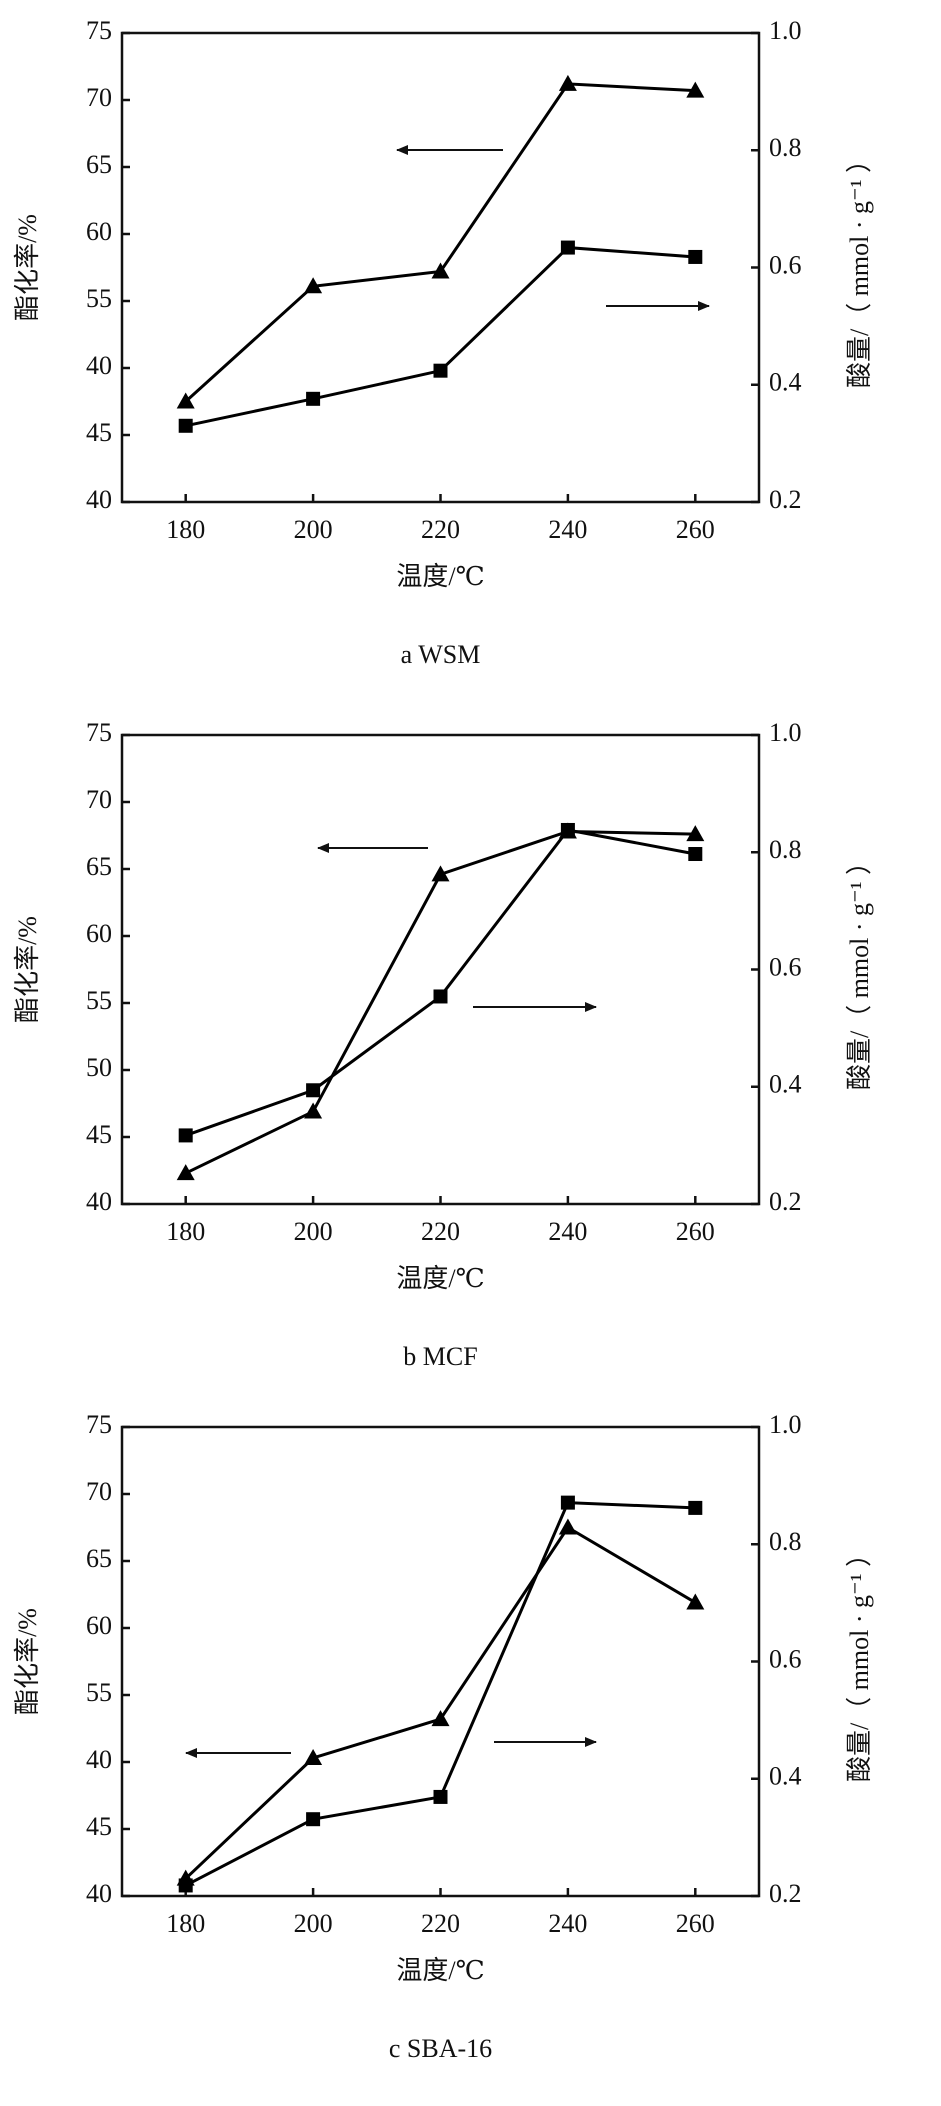 This screenshot has height=2106, width=941. I want to click on caption: a WSM, so click(441, 654).